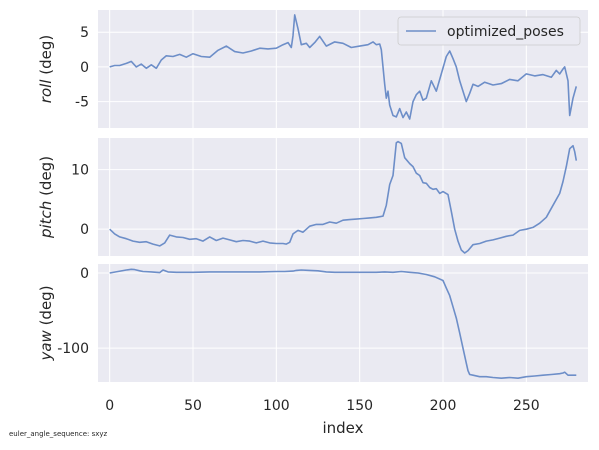  What do you see at coordinates (46, 220) in the screenshot?
I see `y-axis-label-name: pitch` at bounding box center [46, 220].